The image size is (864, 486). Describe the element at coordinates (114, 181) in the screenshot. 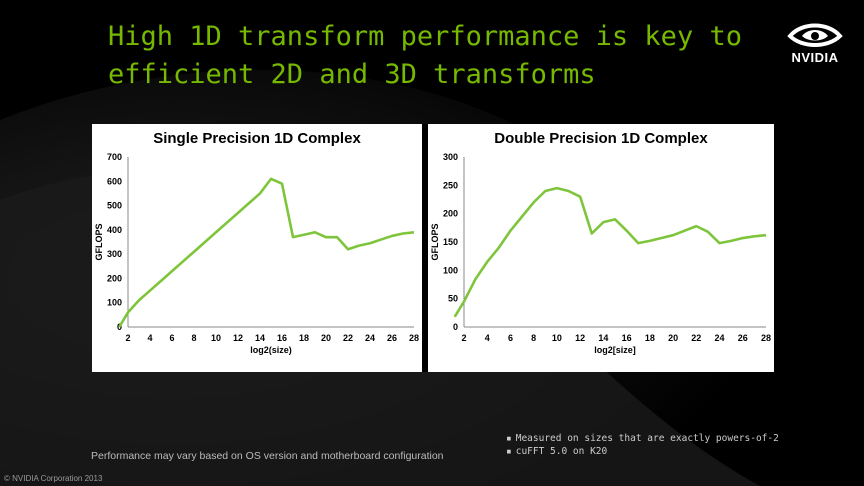

I see `y-tick-label: 600` at that location.